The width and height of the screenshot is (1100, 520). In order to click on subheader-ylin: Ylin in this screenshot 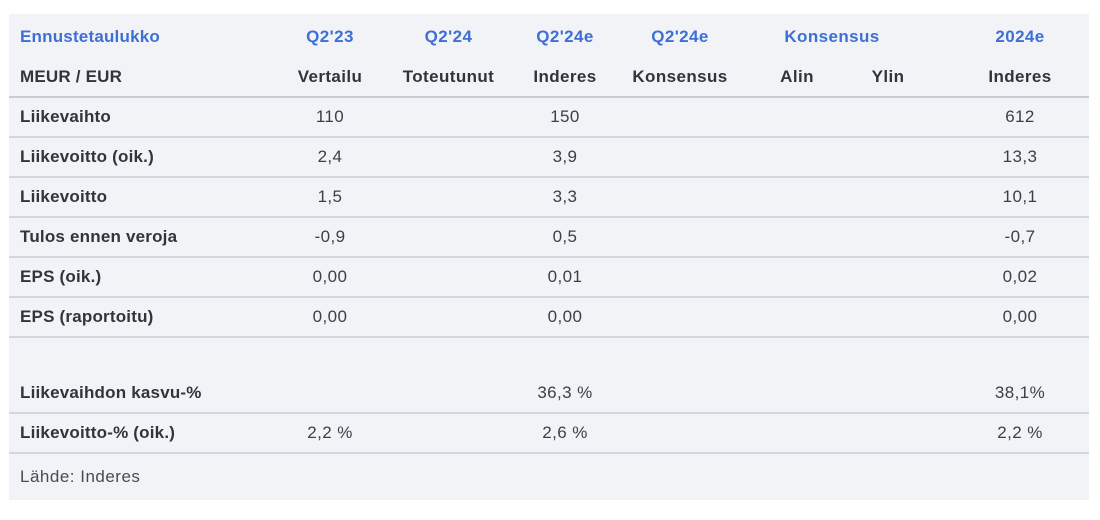, I will do `click(888, 76)`.